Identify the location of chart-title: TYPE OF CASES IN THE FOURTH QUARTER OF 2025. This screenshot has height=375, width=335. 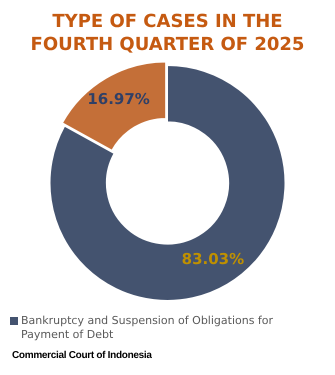
(168, 33).